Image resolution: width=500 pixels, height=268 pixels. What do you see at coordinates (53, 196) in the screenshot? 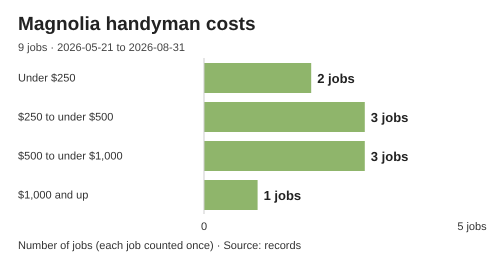
I see `y-tick-label: $1,000 and up` at bounding box center [53, 196].